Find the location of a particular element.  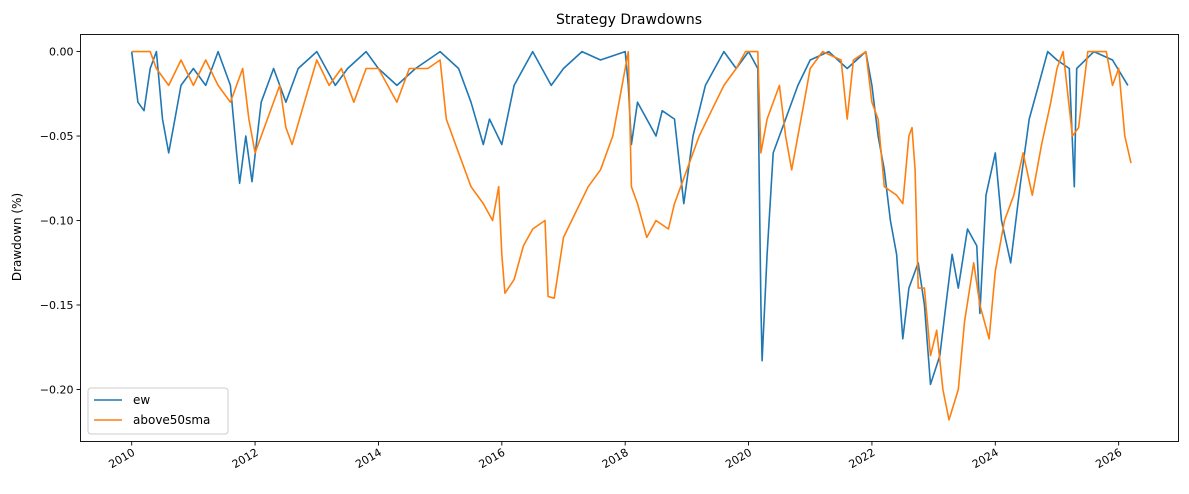

x-tick-label: 2012 is located at coordinates (245, 458).